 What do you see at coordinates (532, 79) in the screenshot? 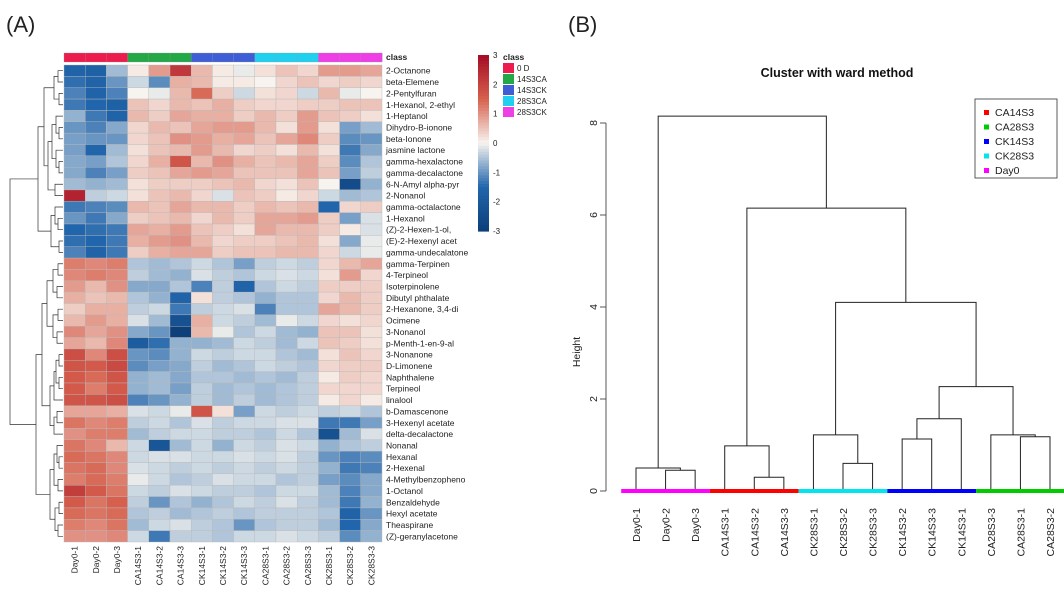
I see `class-legend-label: 14S3CA` at bounding box center [532, 79].